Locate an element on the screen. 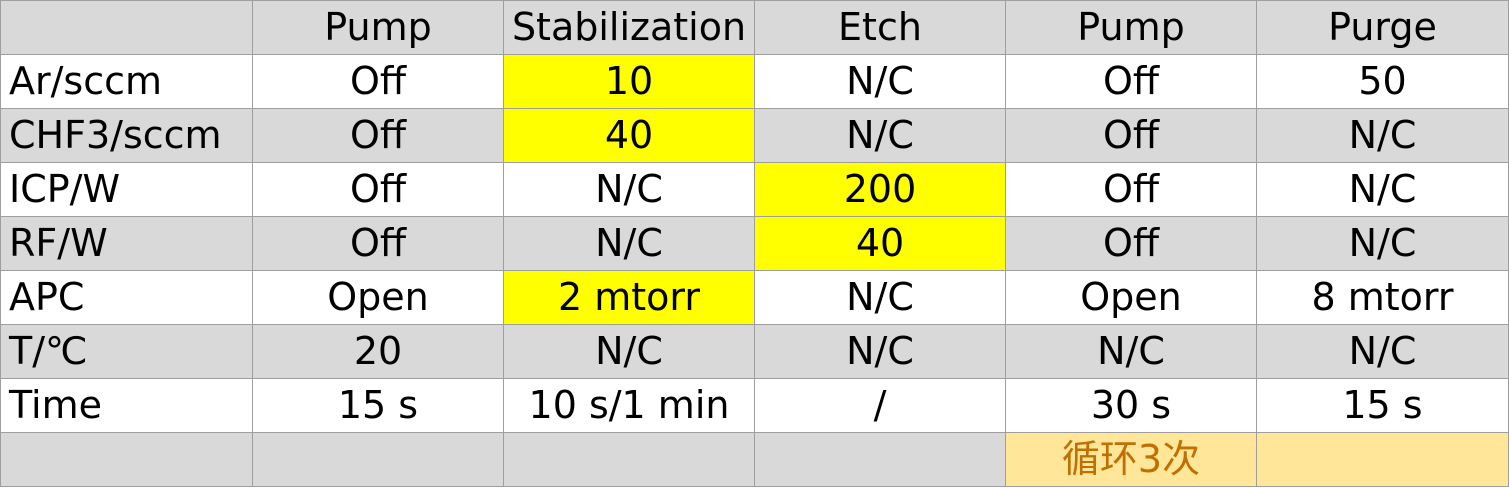 The width and height of the screenshot is (1509, 489). table-cell: / is located at coordinates (880, 405).